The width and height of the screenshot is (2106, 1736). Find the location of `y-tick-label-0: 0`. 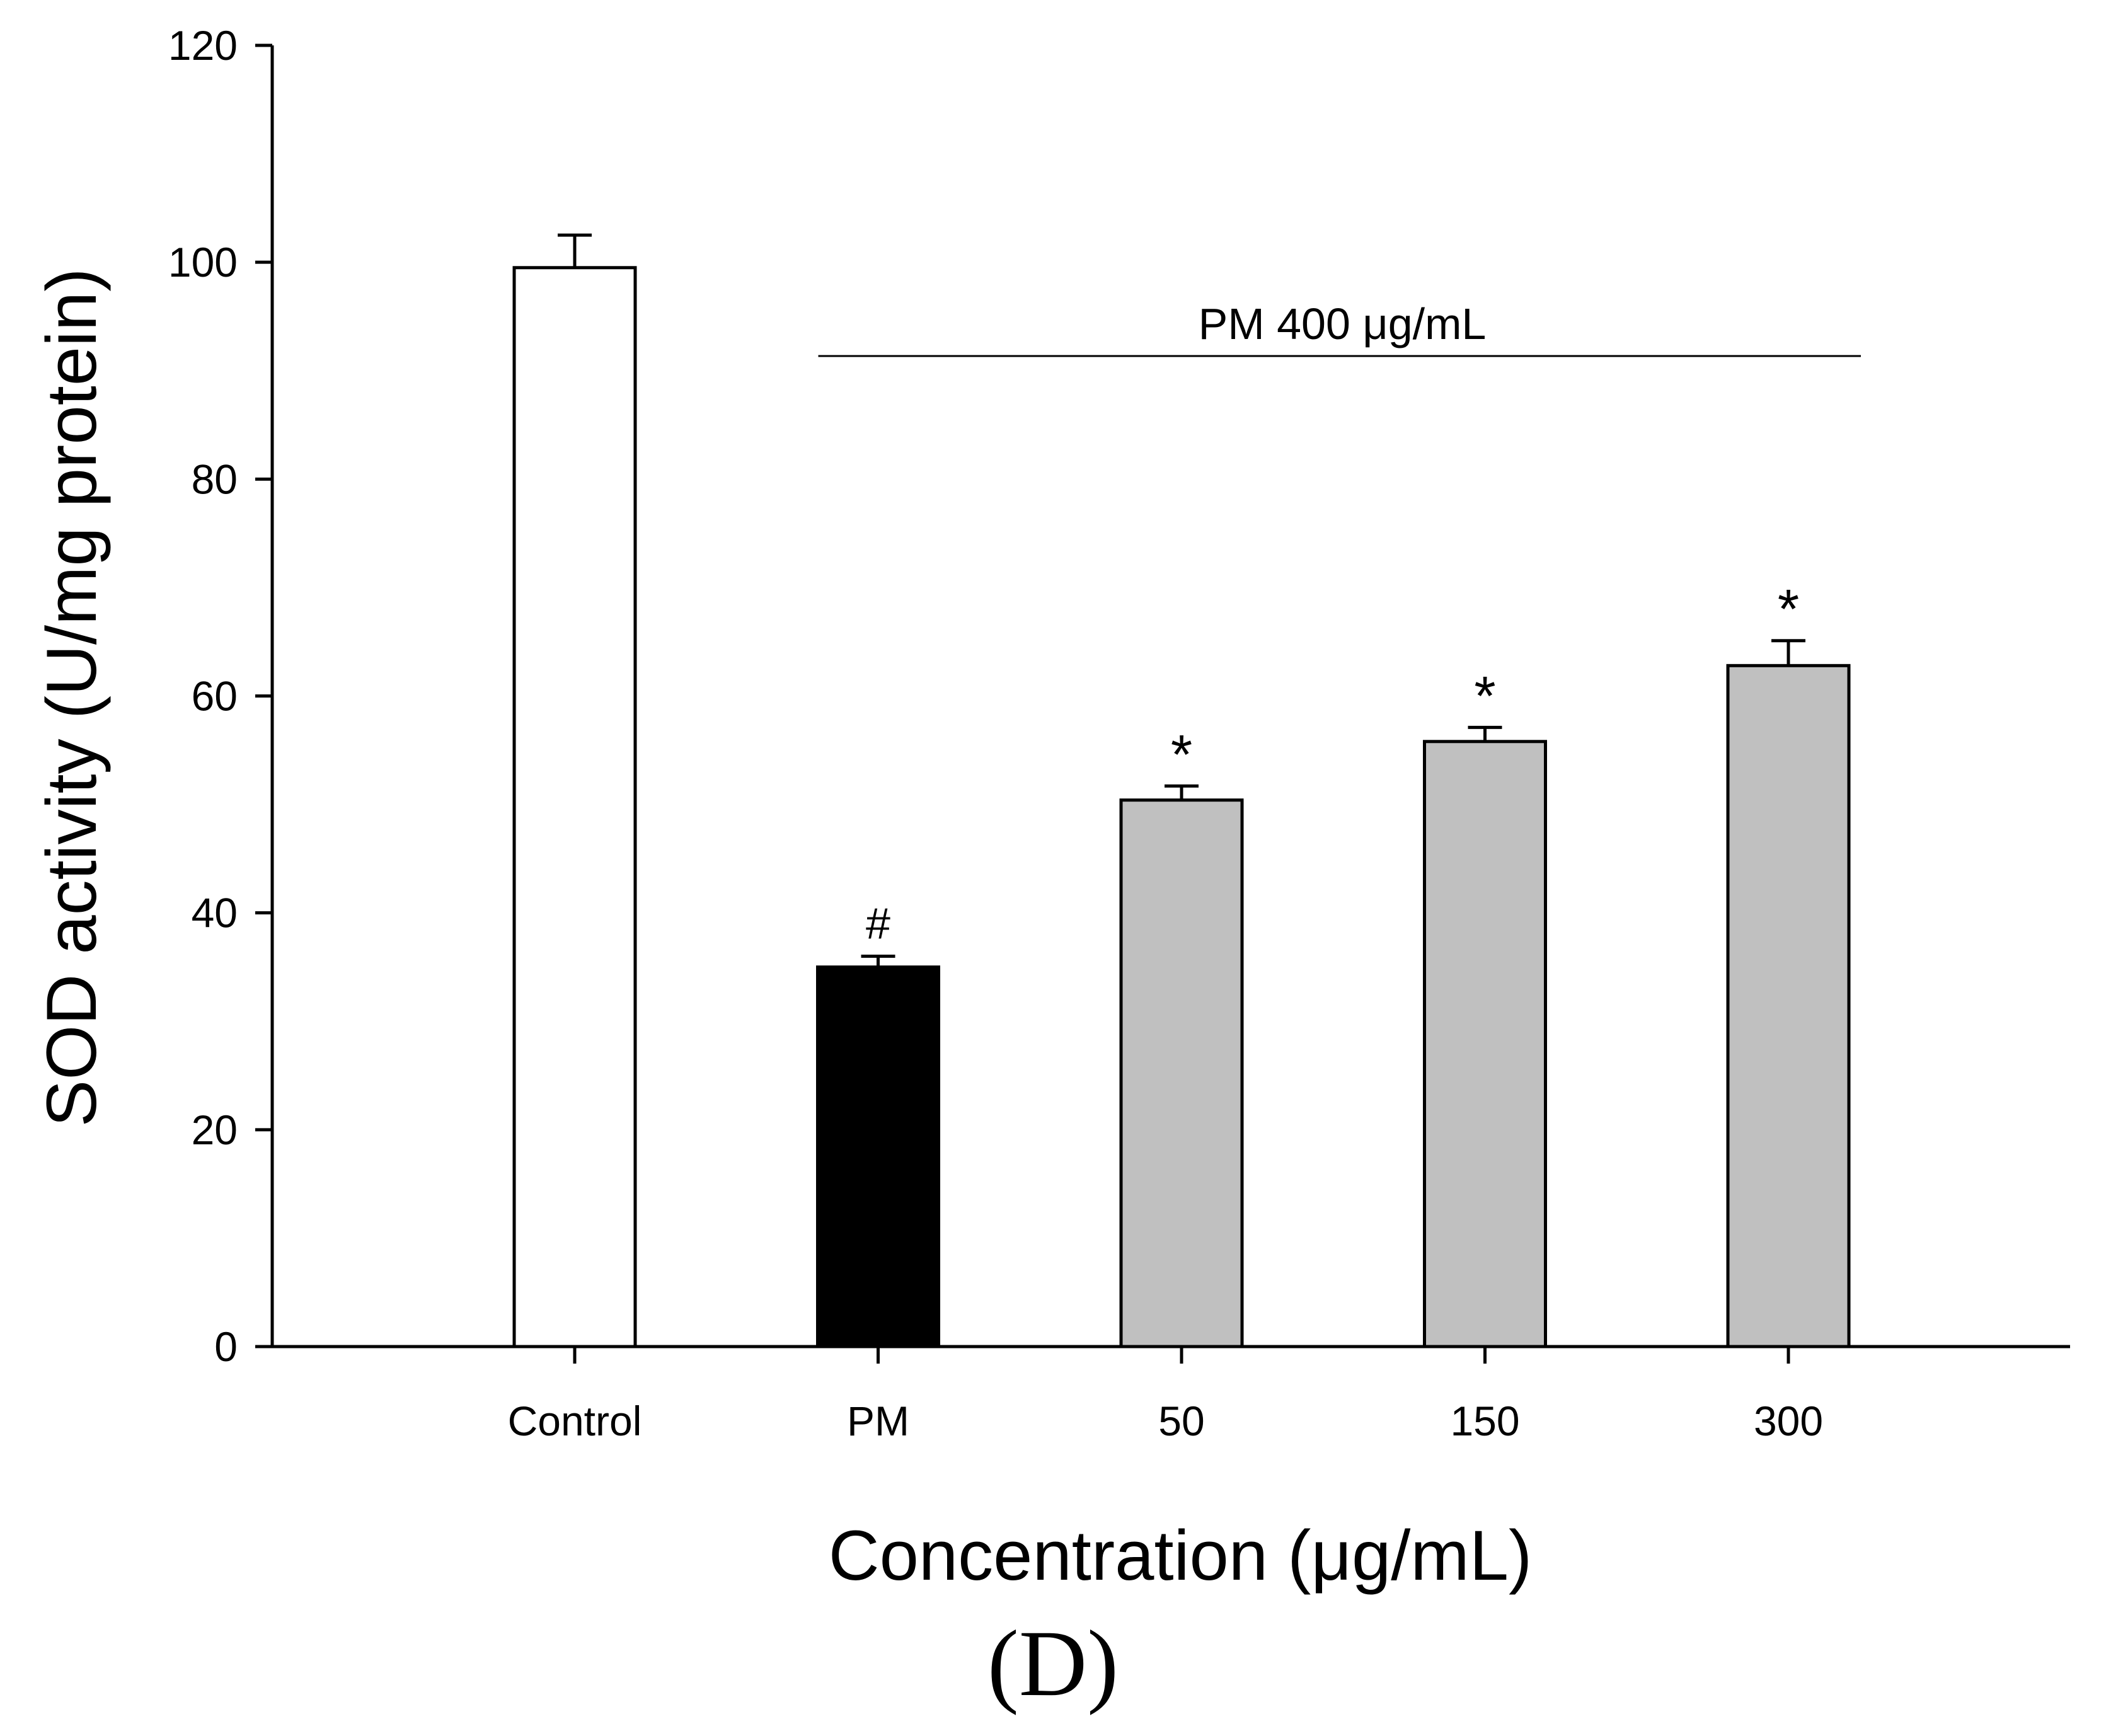

y-tick-label-0: 0 is located at coordinates (226, 1346).